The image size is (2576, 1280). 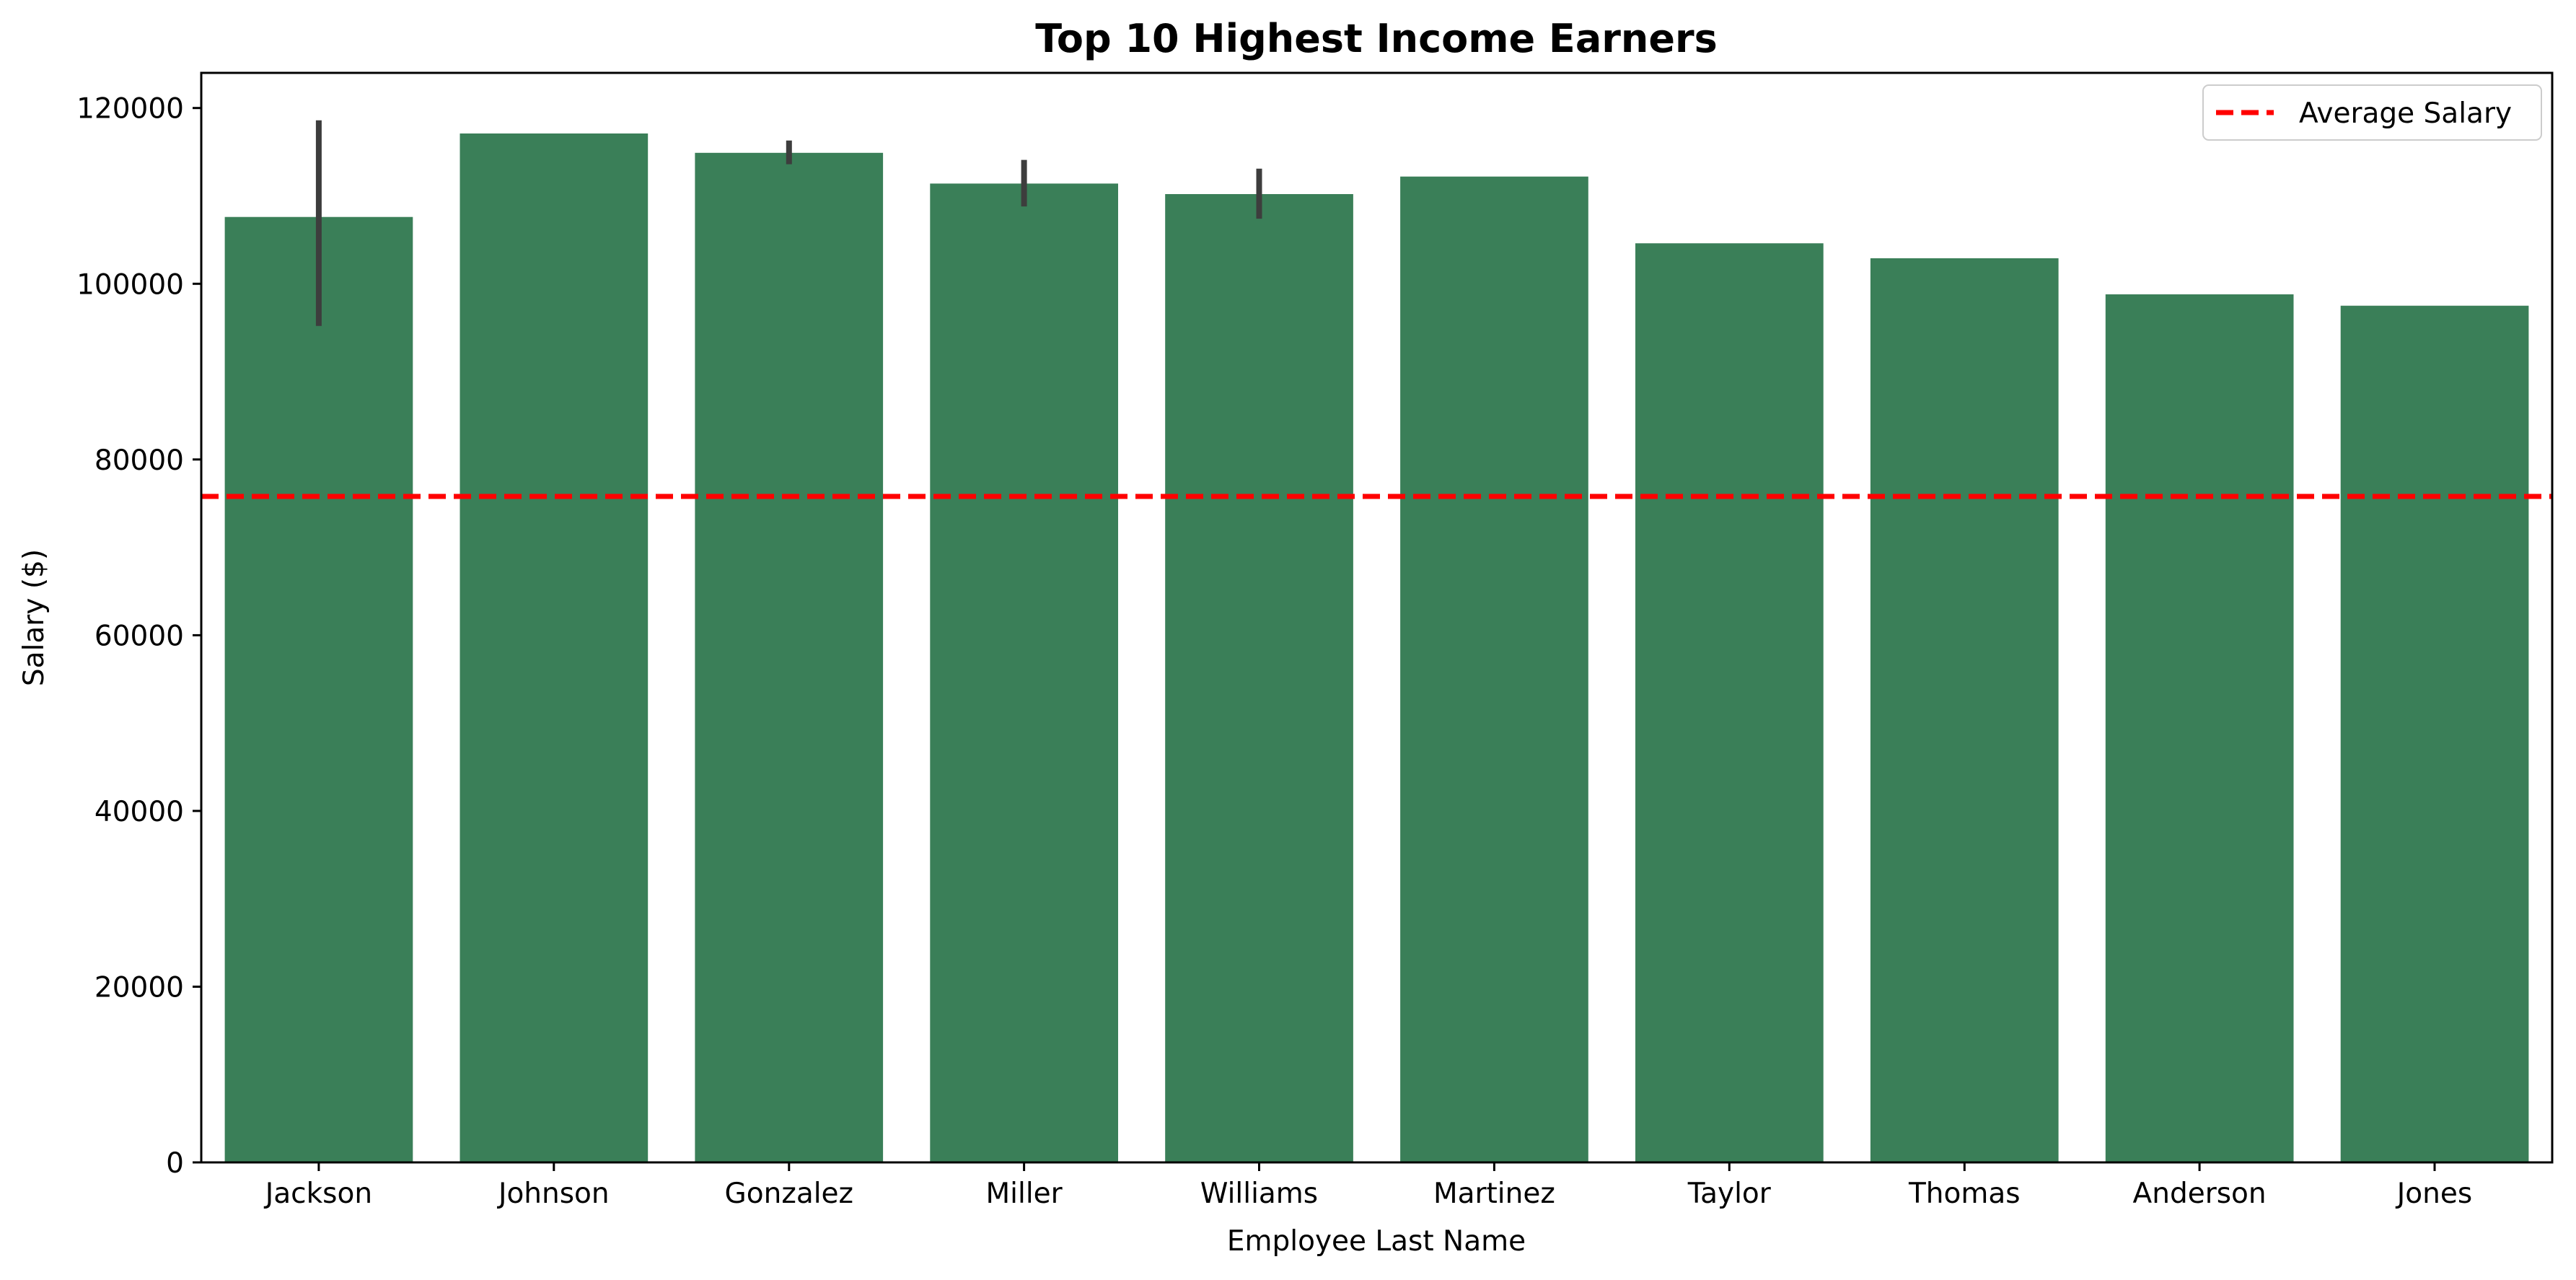 What do you see at coordinates (1259, 1194) in the screenshot?
I see `x-tick-label-williams: Williams` at bounding box center [1259, 1194].